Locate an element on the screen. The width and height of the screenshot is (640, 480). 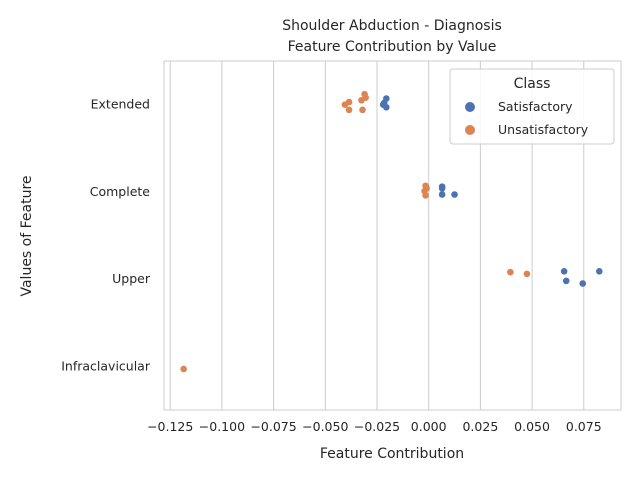
y-tick-label: Infraclavicular is located at coordinates (106, 365).